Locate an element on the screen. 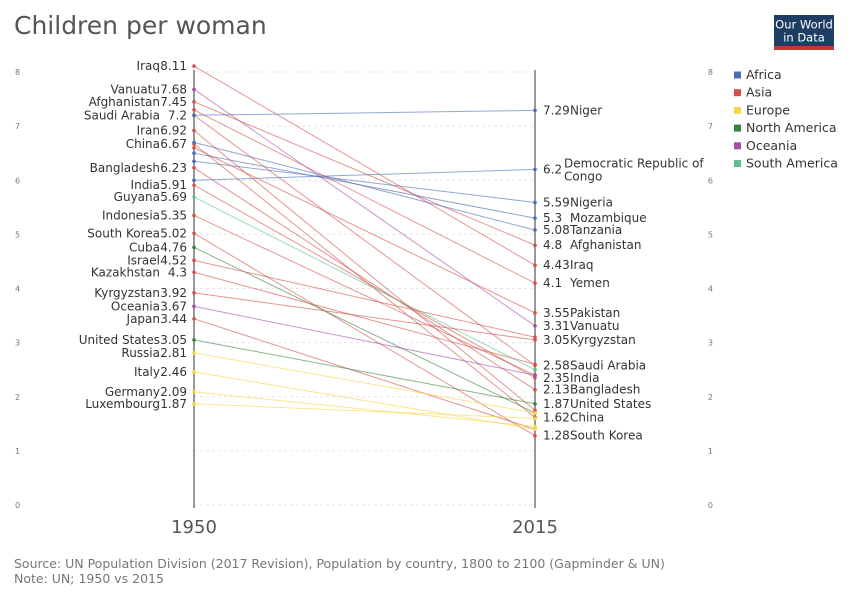  label-name-2015: Vanuatu is located at coordinates (595, 326).